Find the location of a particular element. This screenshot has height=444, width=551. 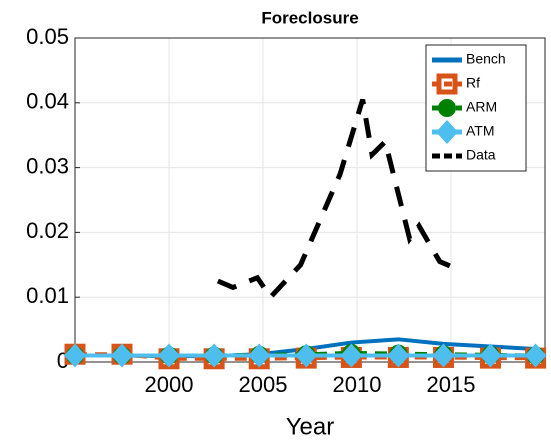

y-tick-label: 0.03 is located at coordinates (47, 165).